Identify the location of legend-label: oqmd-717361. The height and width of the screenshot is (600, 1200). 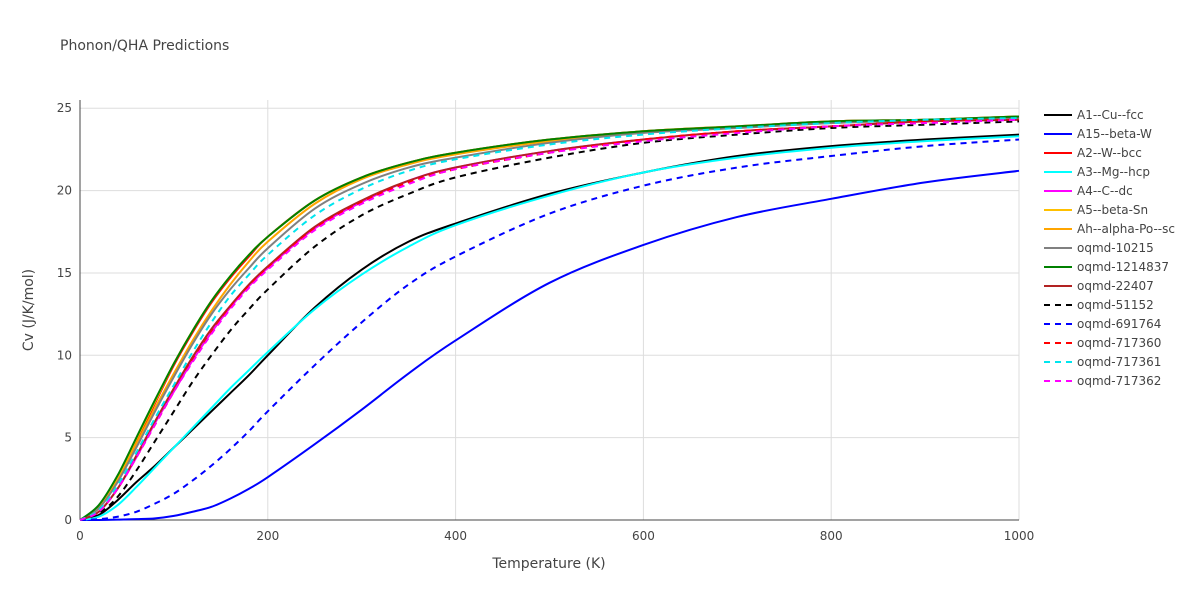
(1119, 362).